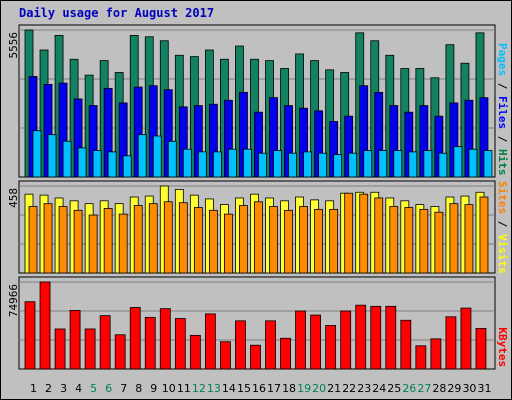 The height and width of the screenshot is (400, 512). I want to click on y-max-label: 5556, so click(13, 45).